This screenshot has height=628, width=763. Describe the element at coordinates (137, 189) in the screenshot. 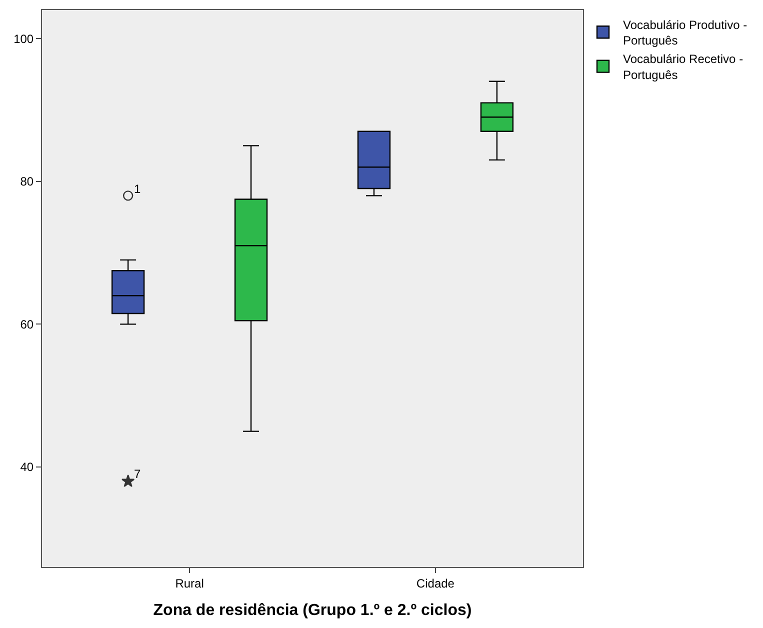

I see `annotation: 1` at that location.